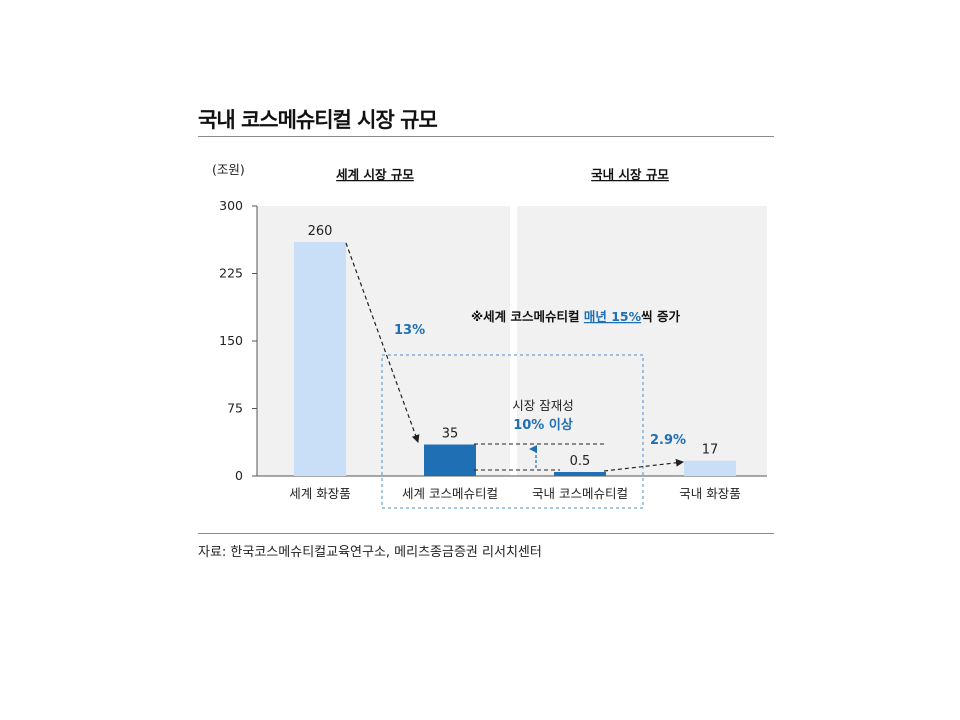 The height and width of the screenshot is (720, 960). Describe the element at coordinates (370, 552) in the screenshot. I see `source-note: 자료: 한국코스메슈티컬교육연구소, 메리츠종금증권 리서치센터` at that location.